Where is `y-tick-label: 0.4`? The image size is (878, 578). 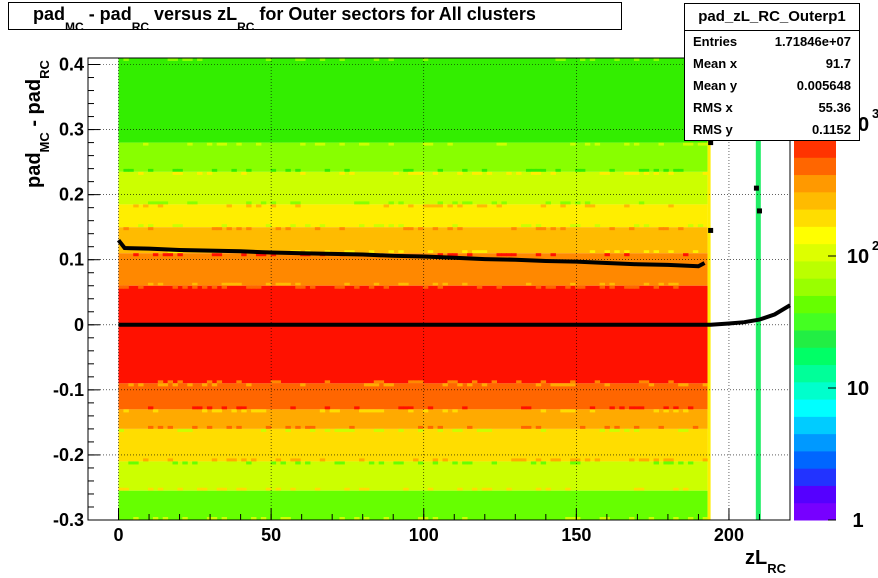 y-tick-label: 0.4 is located at coordinates (71, 65).